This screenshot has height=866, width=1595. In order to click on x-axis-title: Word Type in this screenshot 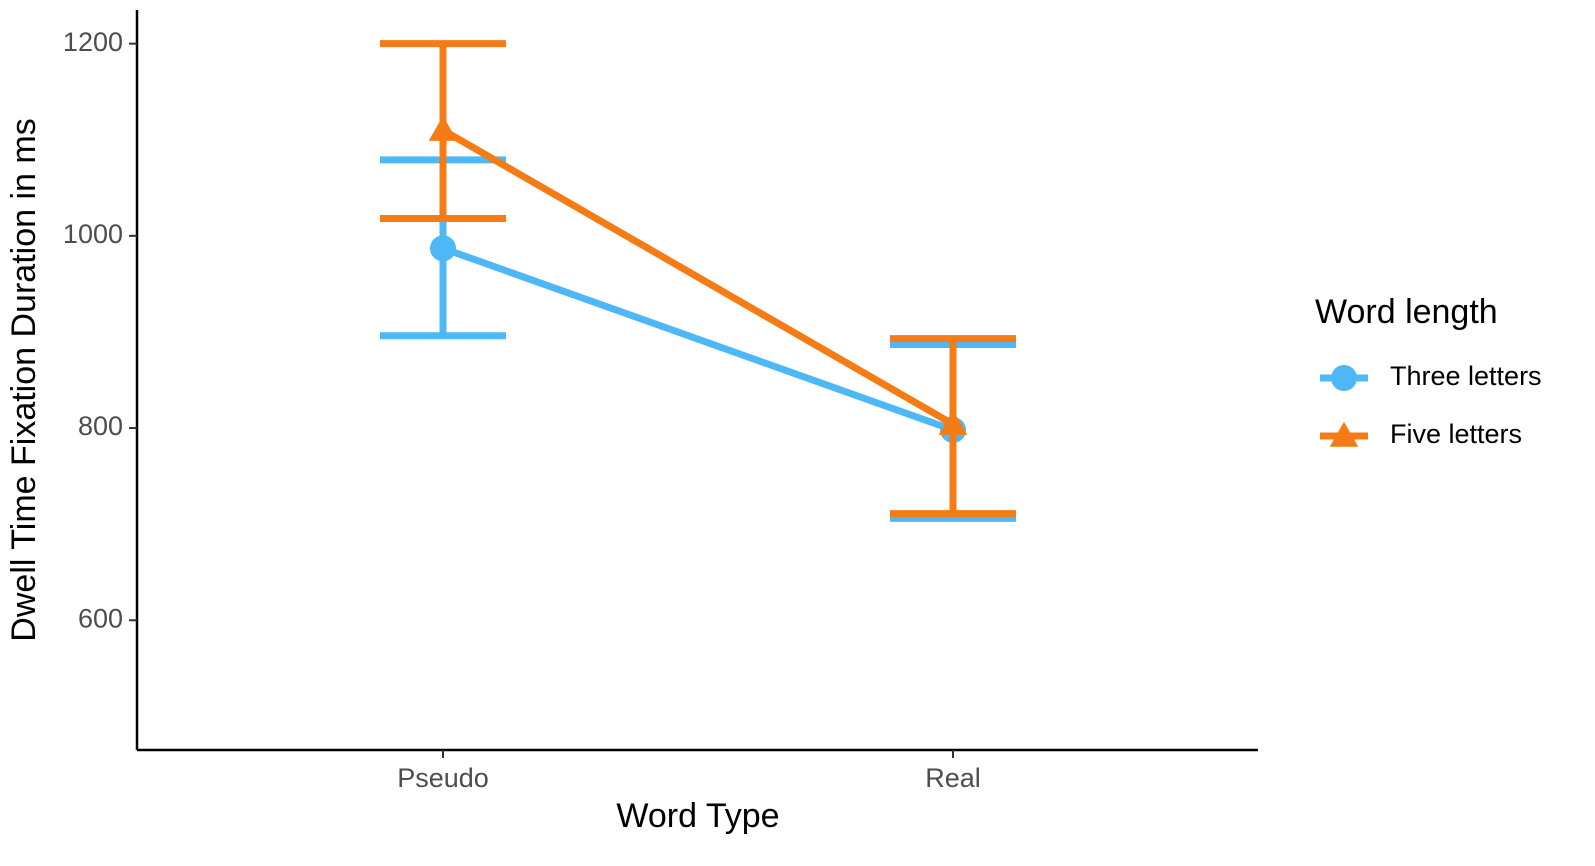, I will do `click(697, 816)`.